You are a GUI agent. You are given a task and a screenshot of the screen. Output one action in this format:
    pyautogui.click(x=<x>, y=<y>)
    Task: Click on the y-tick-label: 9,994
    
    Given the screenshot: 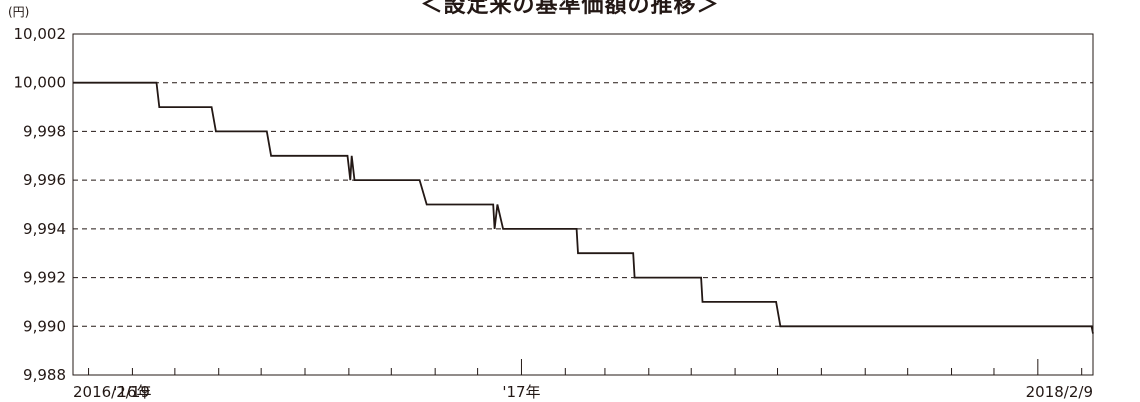 What is the action you would take?
    pyautogui.click(x=44, y=229)
    